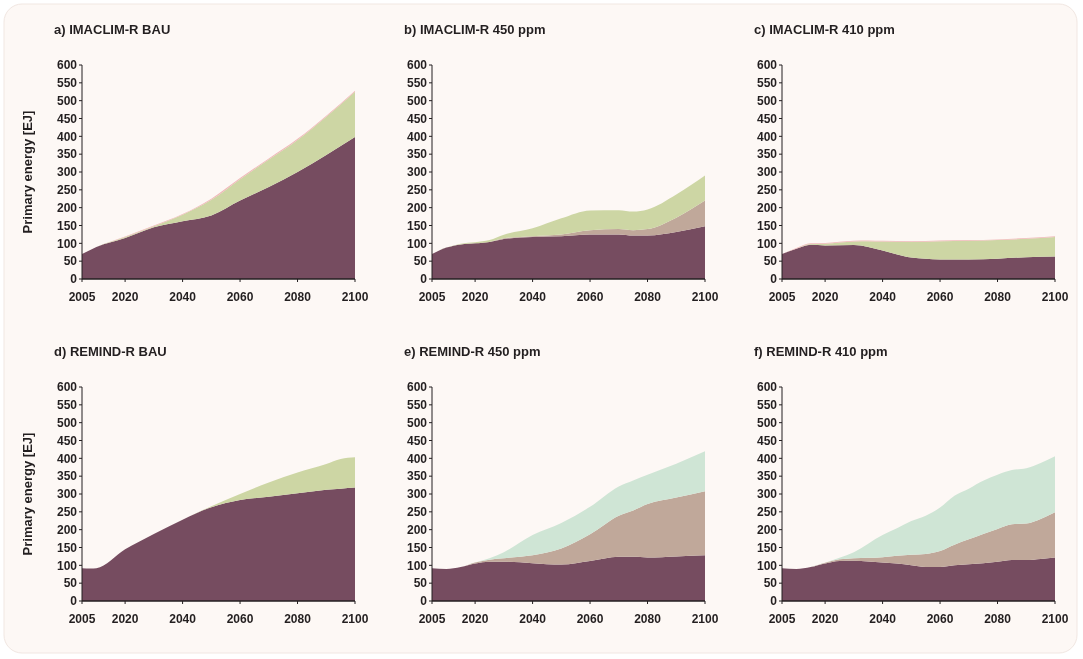 This screenshot has height=659, width=1083. I want to click on chart-title: e) REMIND-R 450 ppm, so click(472, 351).